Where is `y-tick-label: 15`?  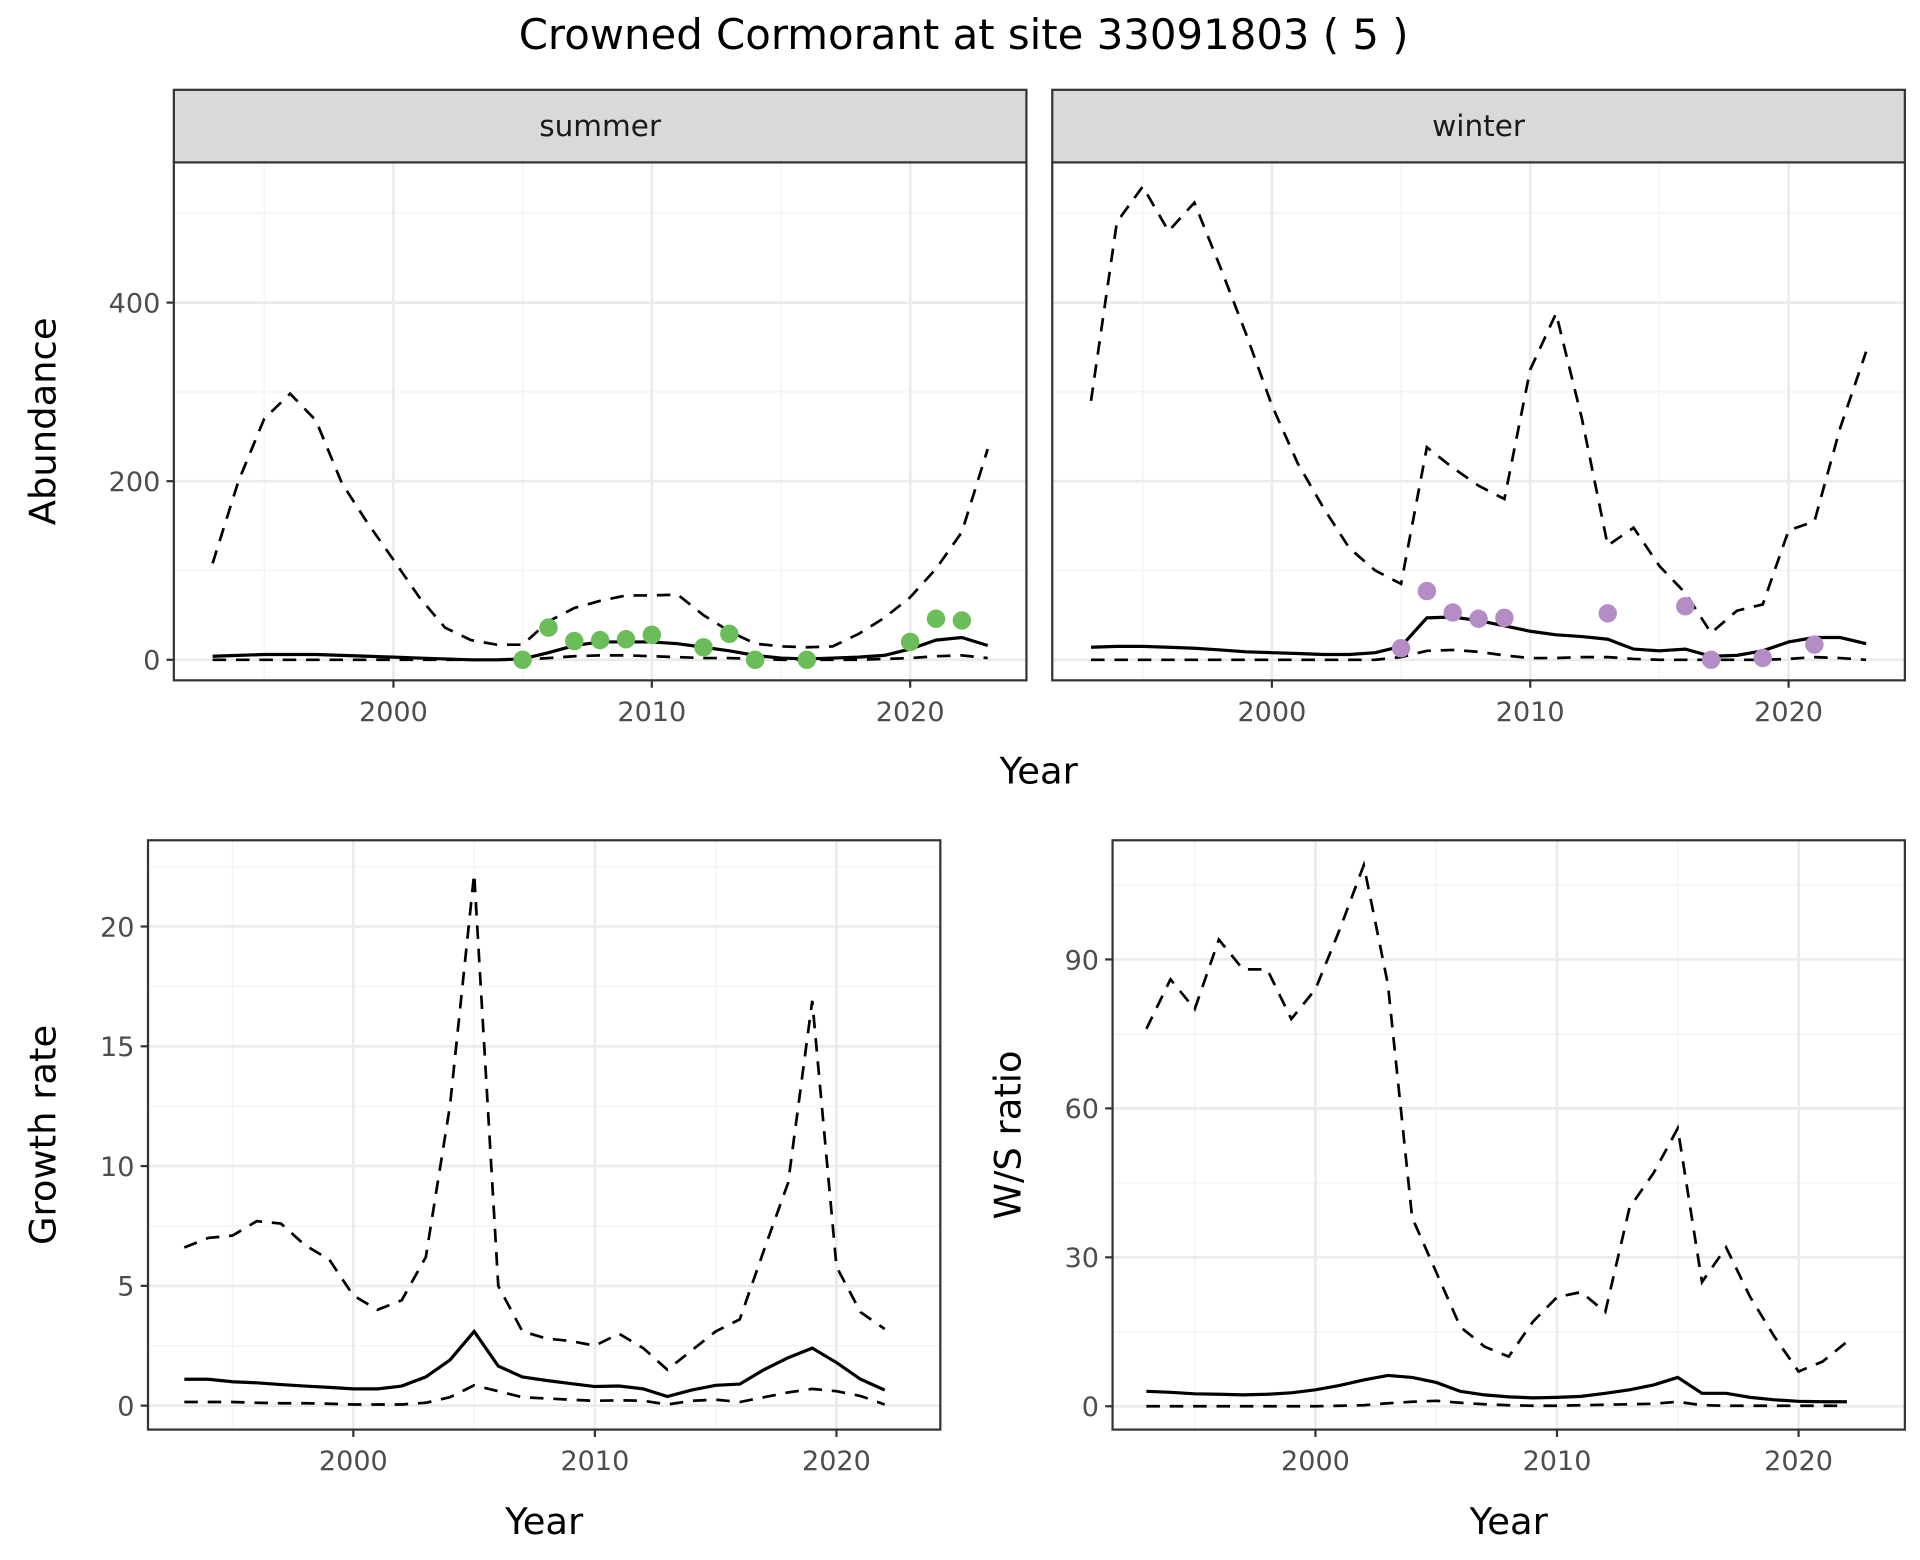 y-tick-label: 15 is located at coordinates (117, 1047).